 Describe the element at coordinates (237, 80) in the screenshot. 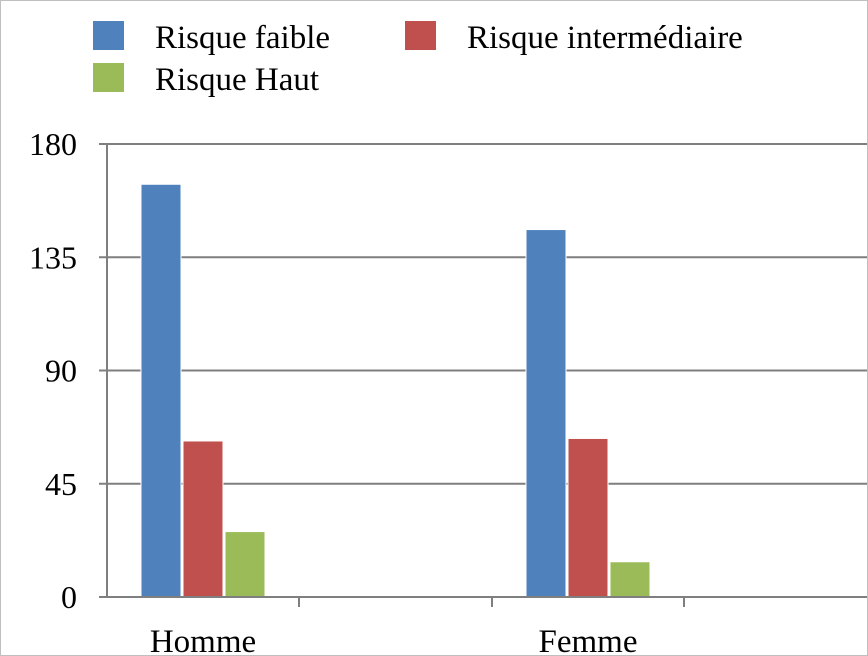

I see `legend-label-2: Risque Haut` at that location.